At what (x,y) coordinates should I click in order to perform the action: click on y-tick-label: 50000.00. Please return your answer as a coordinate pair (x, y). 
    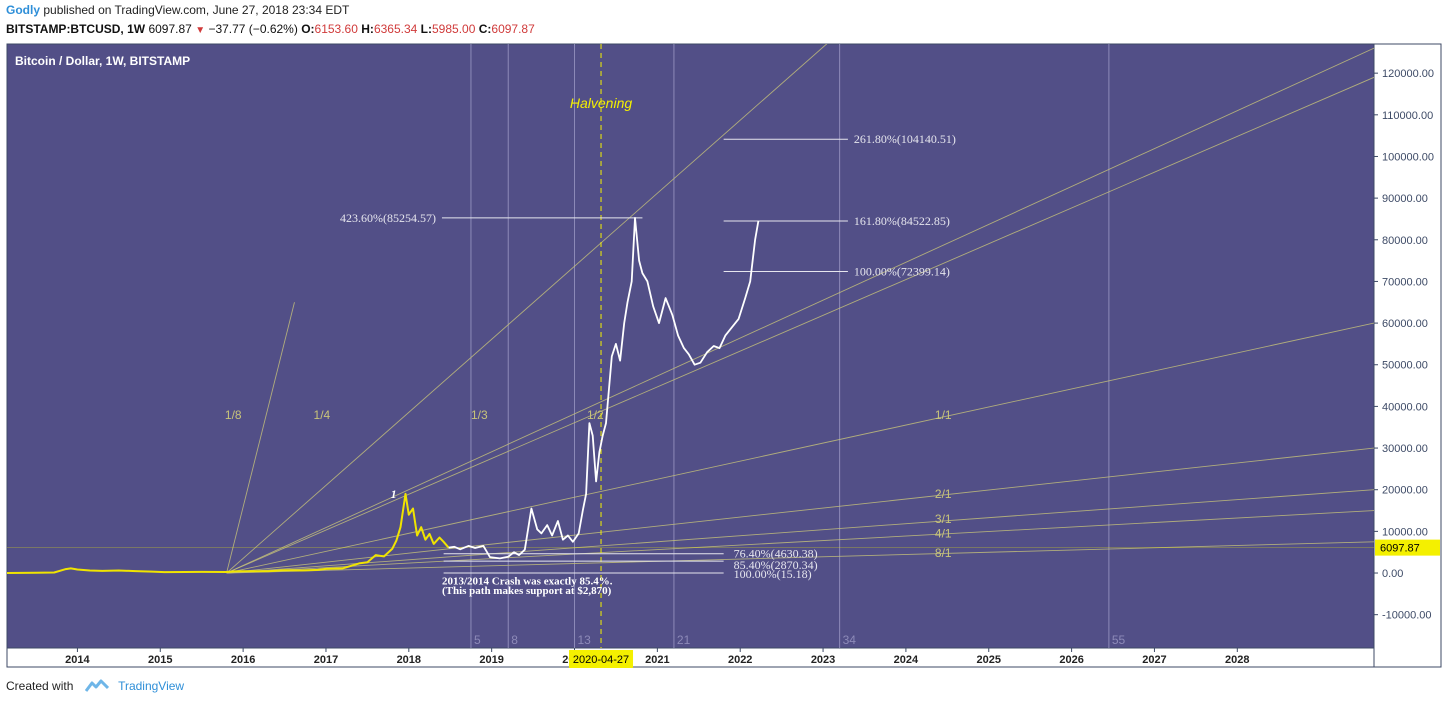
    Looking at the image, I should click on (1405, 366).